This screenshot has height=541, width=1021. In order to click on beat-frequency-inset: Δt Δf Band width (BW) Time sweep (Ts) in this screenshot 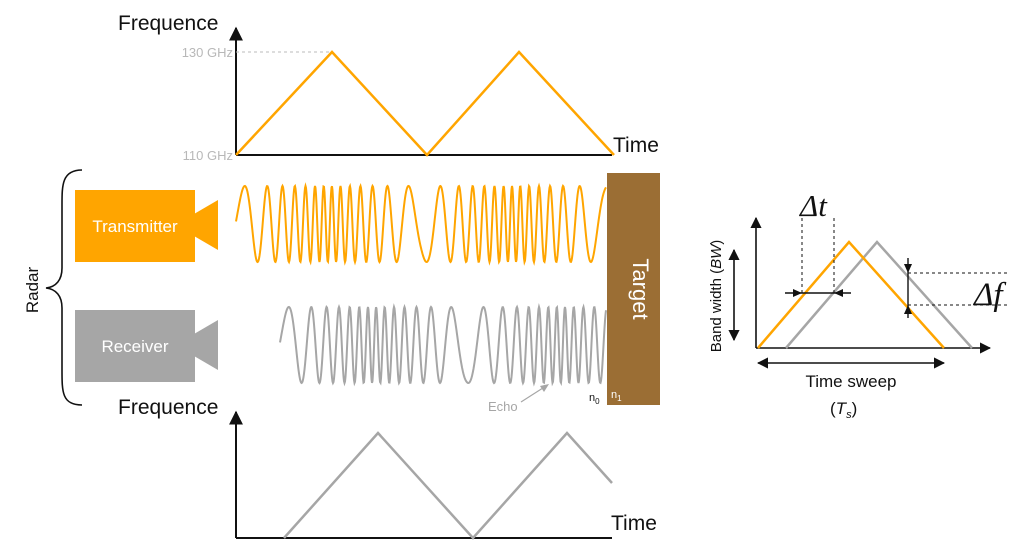, I will do `click(858, 304)`.